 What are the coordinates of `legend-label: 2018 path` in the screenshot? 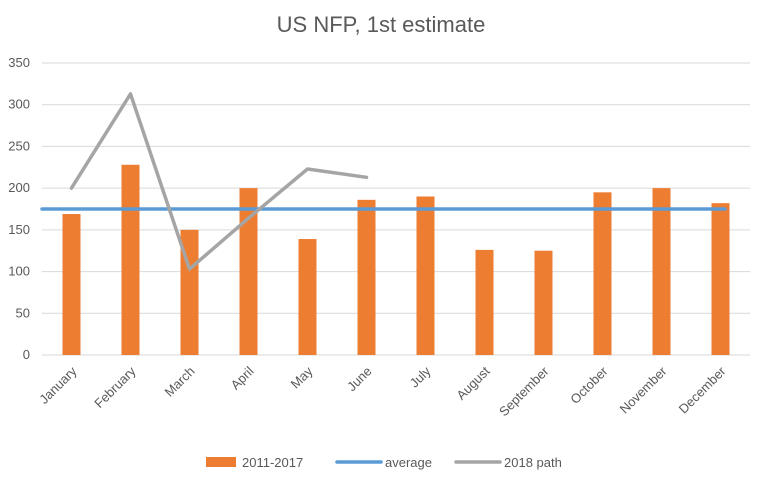 It's located at (533, 462).